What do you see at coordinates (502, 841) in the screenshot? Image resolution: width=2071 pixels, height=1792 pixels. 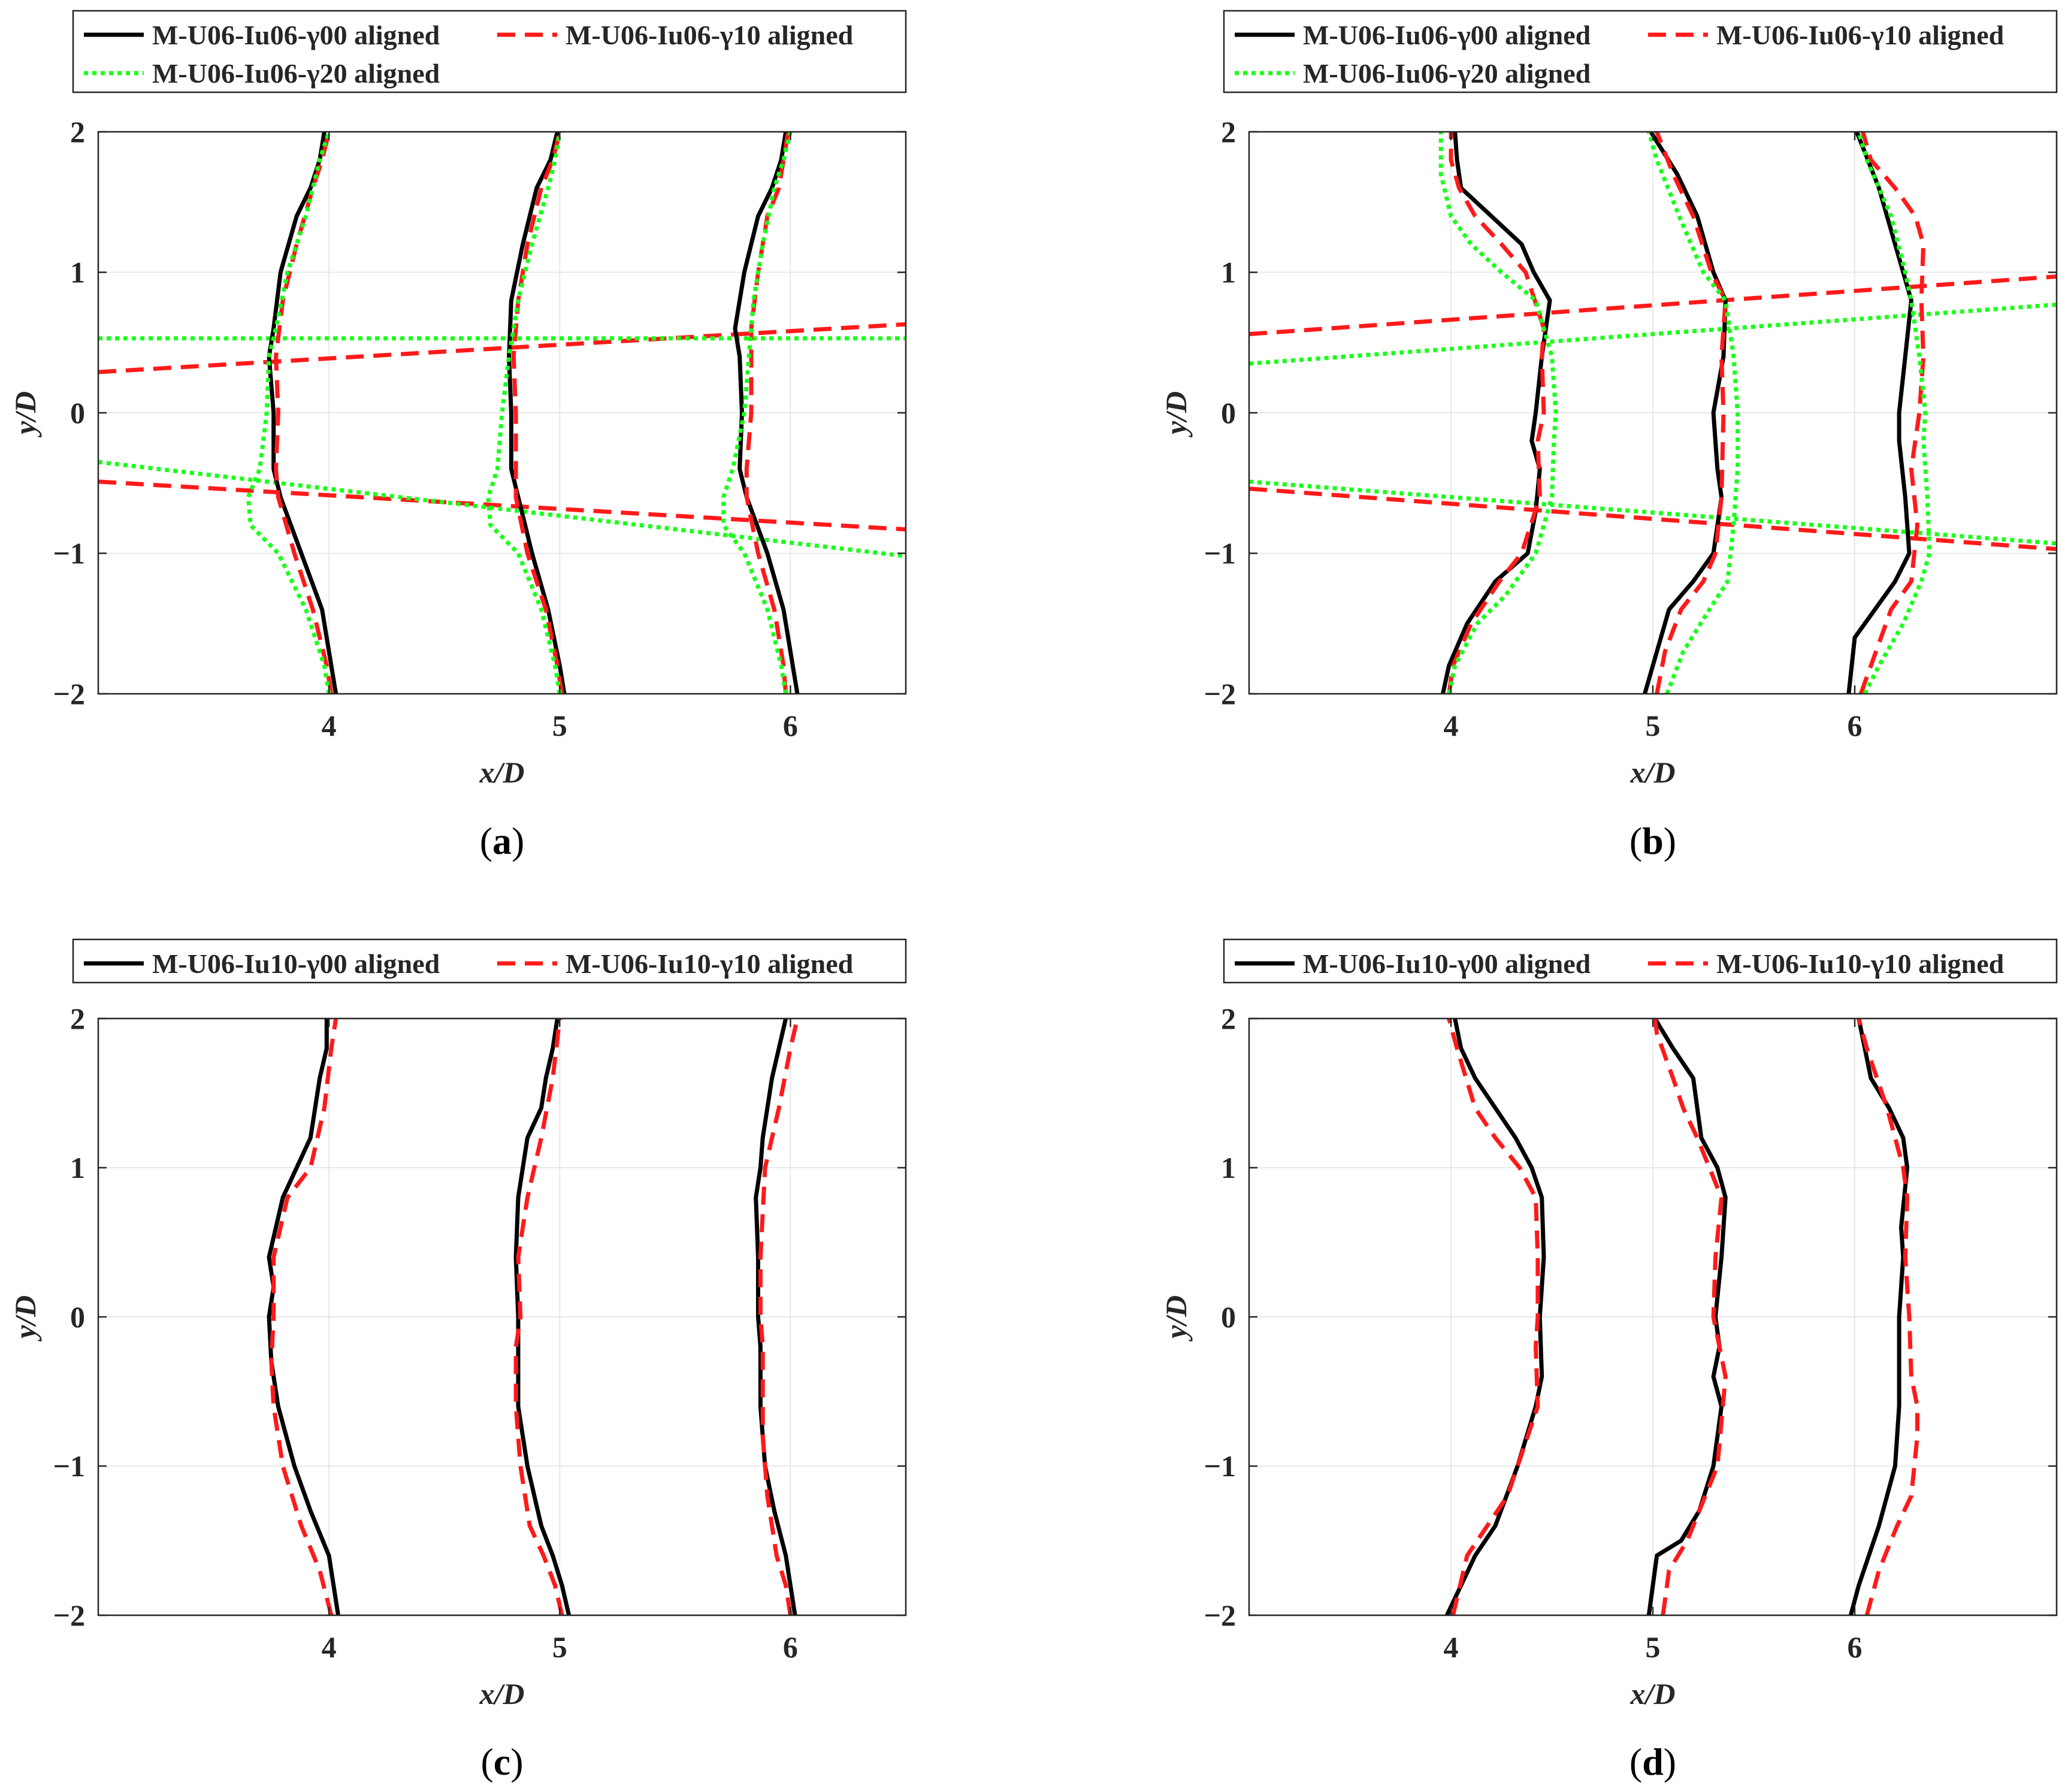 I see `panel-caption: (a)` at bounding box center [502, 841].